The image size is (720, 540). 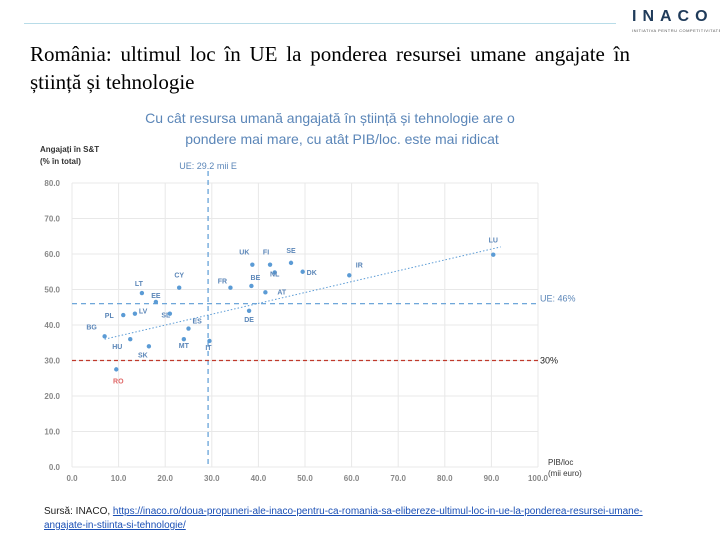 What do you see at coordinates (558, 299) in the screenshot?
I see `eu-share-reference-label: UE: 46%` at bounding box center [558, 299].